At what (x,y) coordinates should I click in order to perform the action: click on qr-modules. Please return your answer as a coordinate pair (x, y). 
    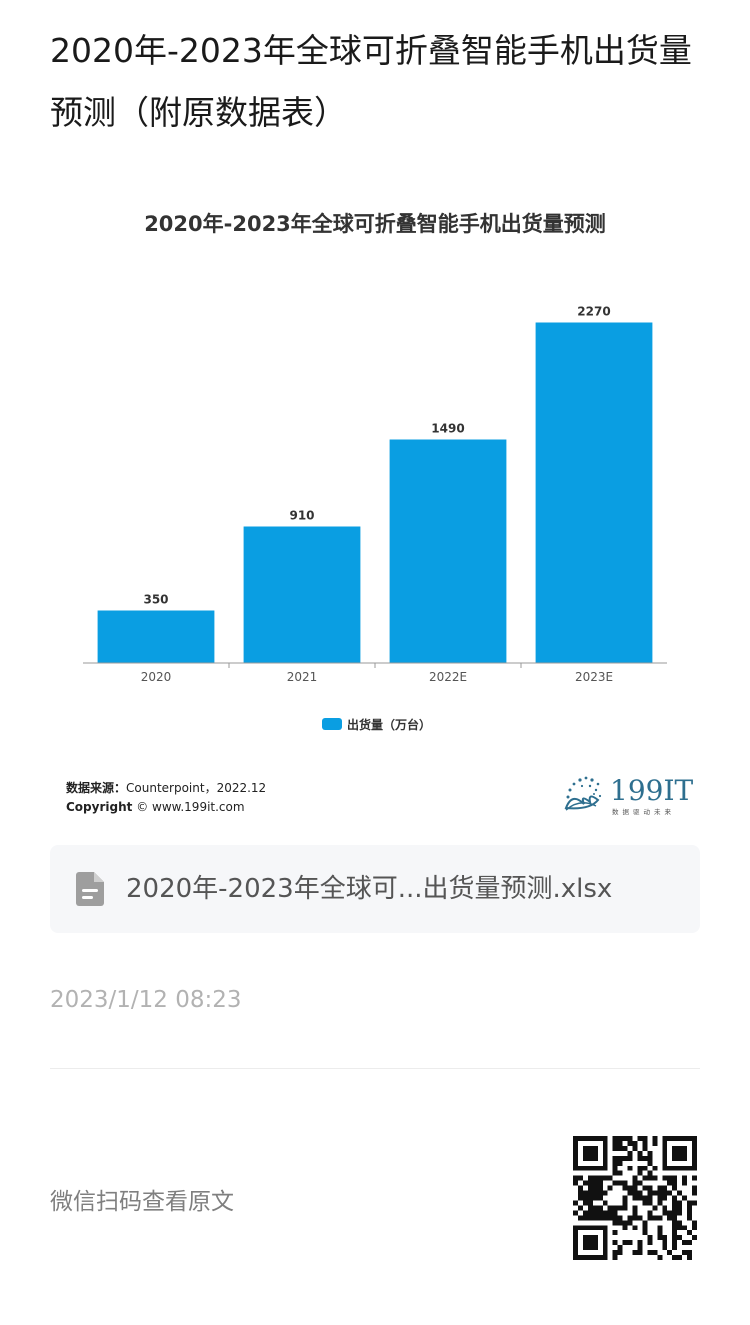
    Looking at the image, I should click on (635, 1198).